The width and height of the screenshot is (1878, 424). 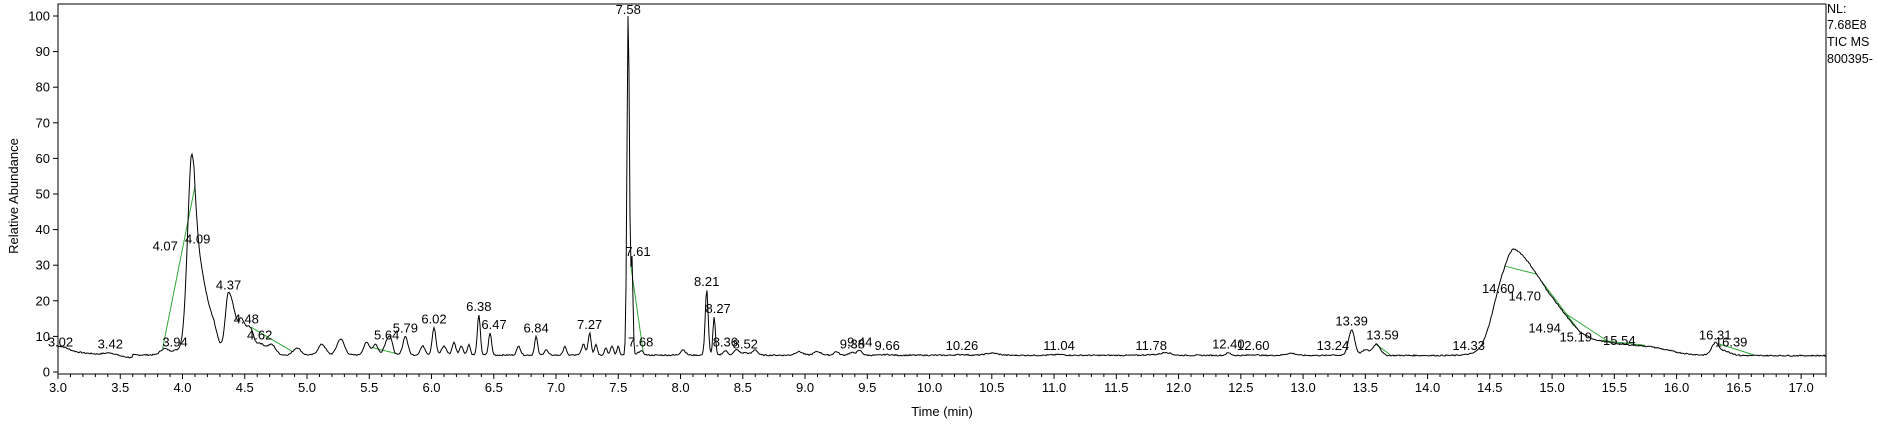 I want to click on x-tick-label: 11.0, so click(x=1054, y=387).